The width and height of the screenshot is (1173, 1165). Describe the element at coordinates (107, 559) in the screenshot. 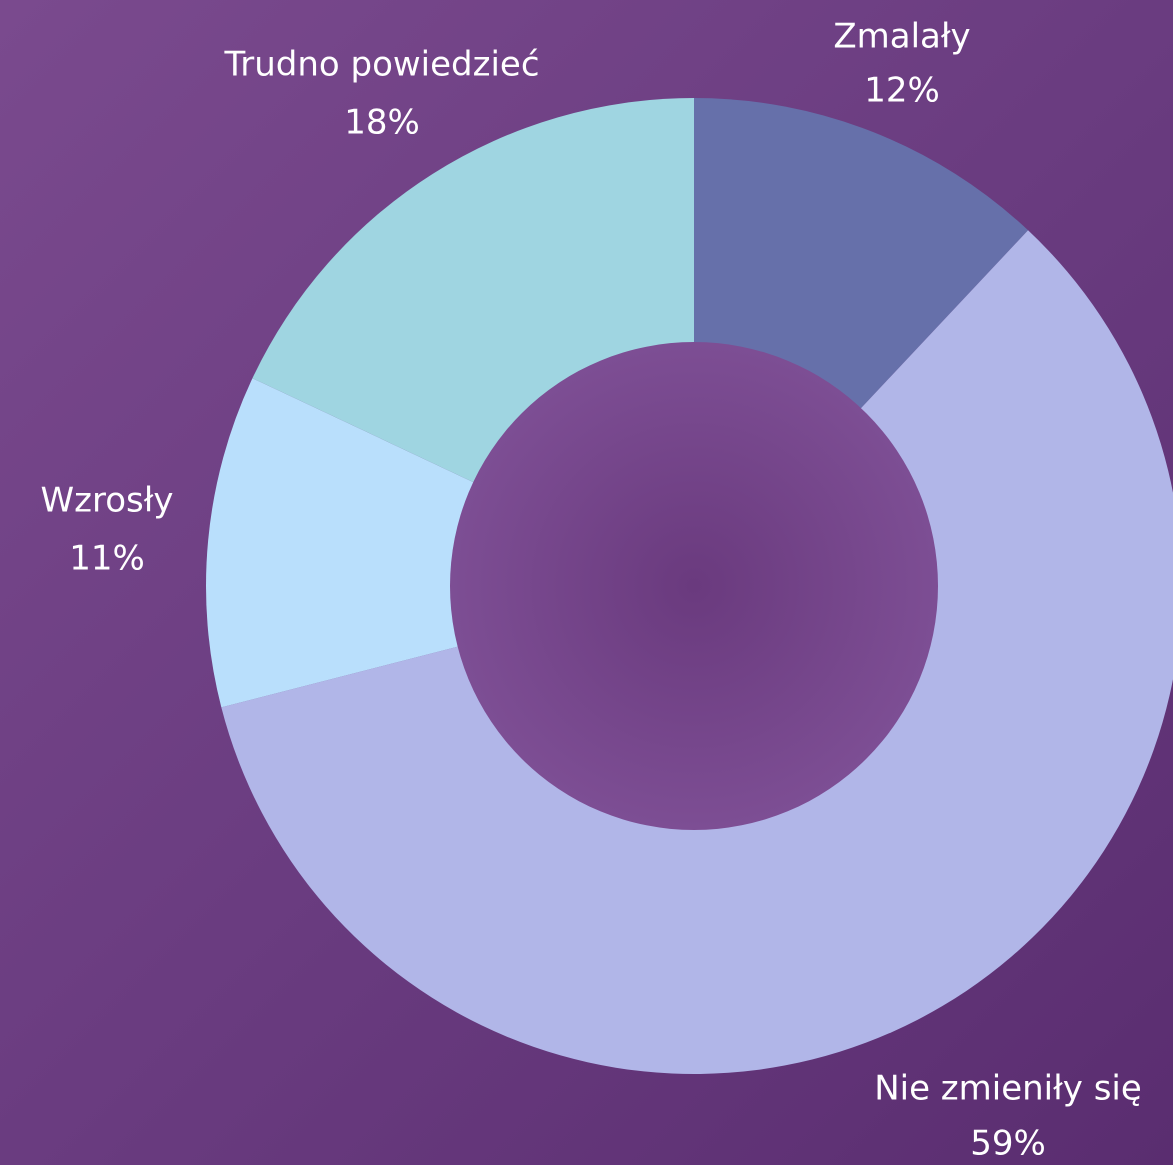

I see `value-label: 11%` at that location.